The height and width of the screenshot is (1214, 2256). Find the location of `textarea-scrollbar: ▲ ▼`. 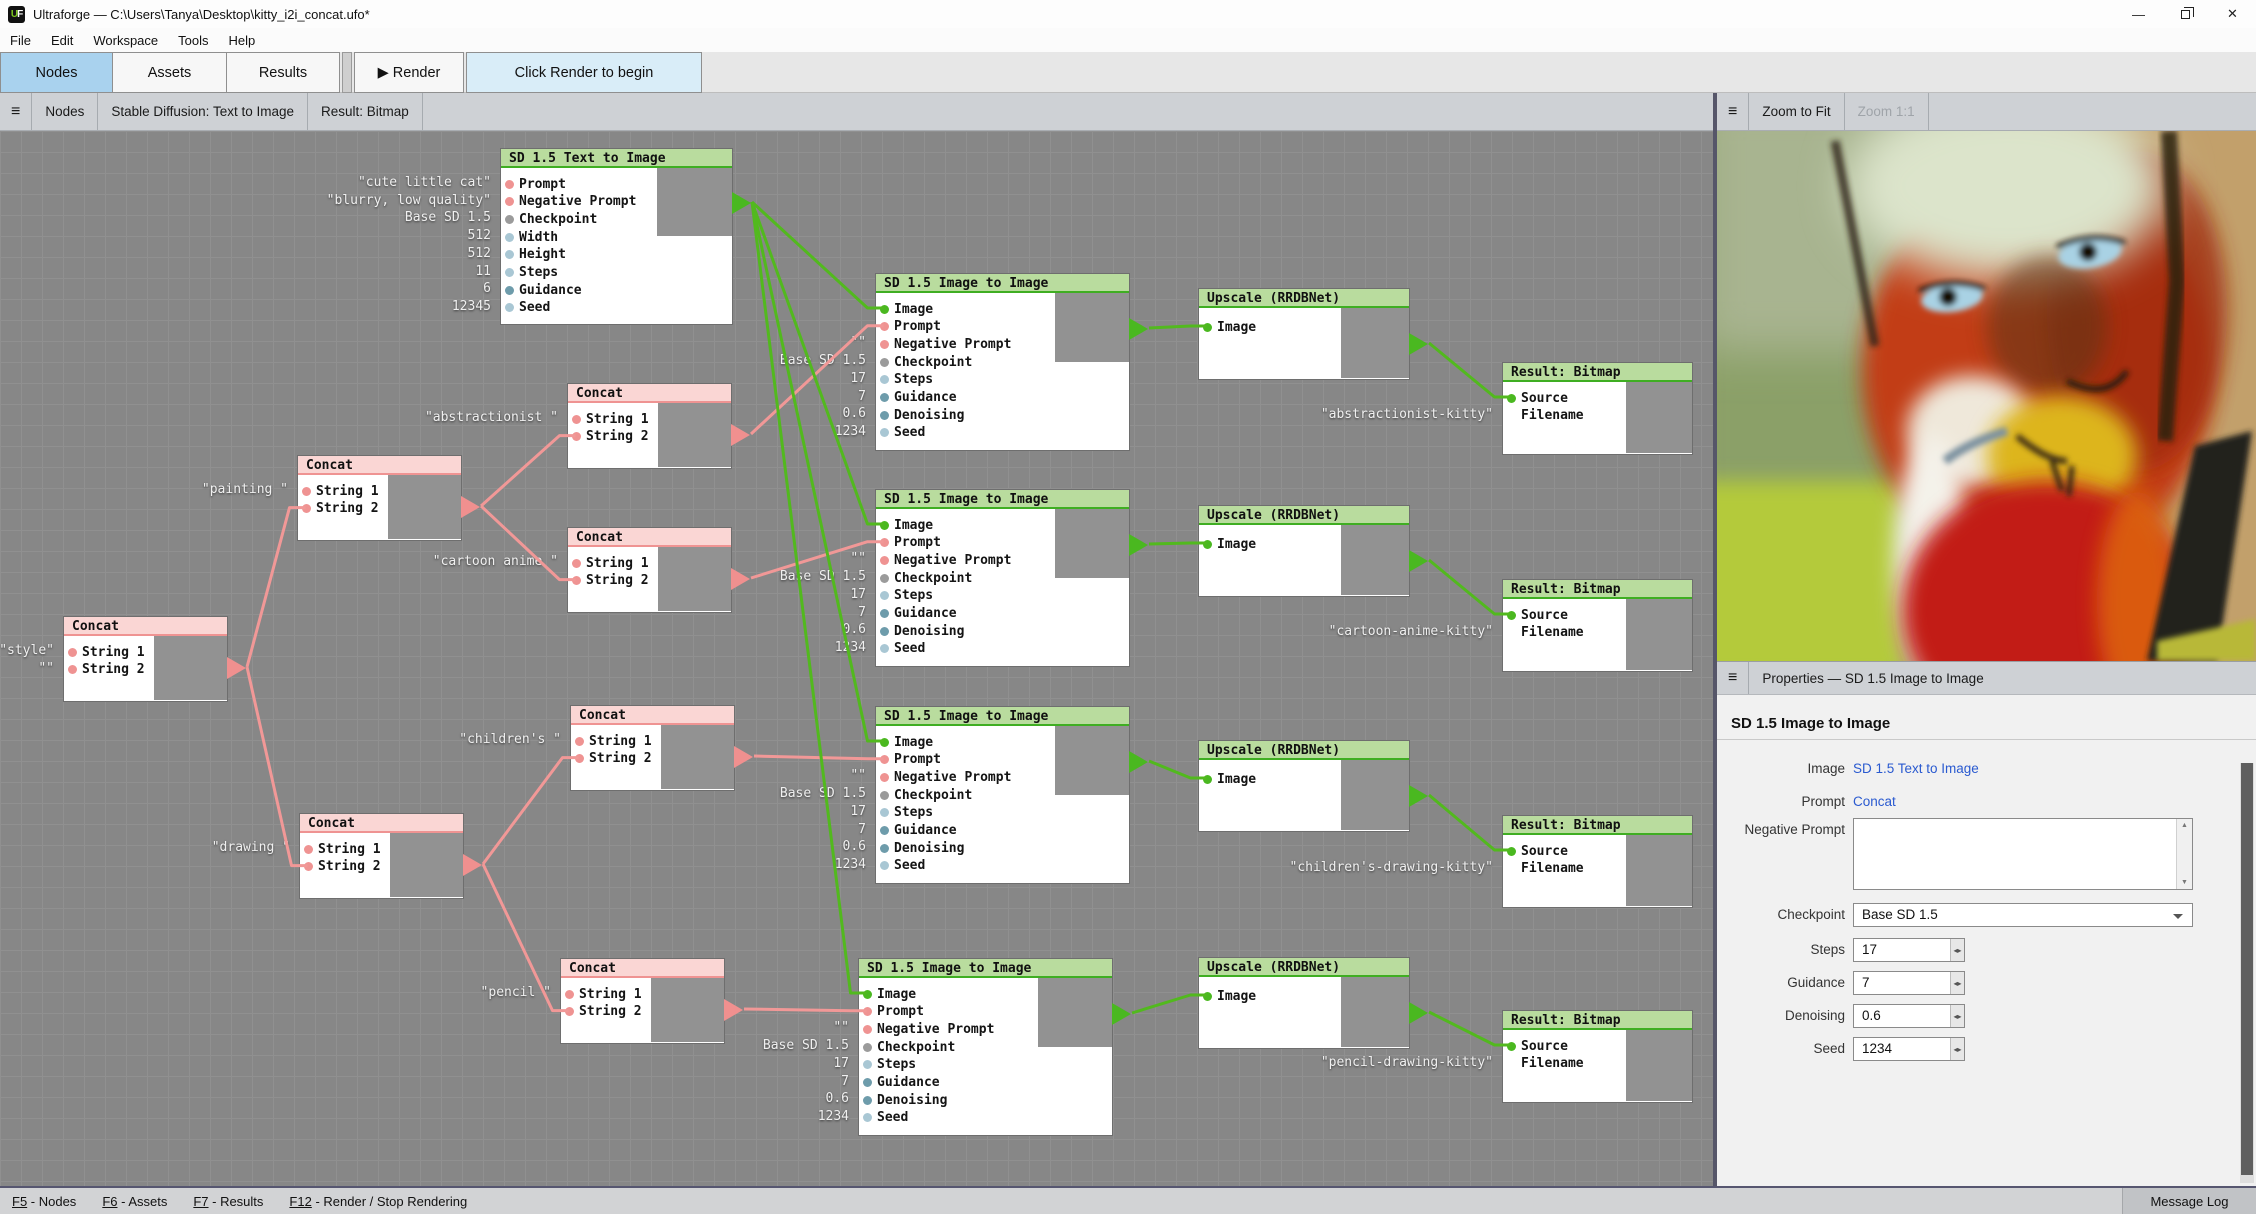

textarea-scrollbar: ▲ ▼ is located at coordinates (2184, 854).